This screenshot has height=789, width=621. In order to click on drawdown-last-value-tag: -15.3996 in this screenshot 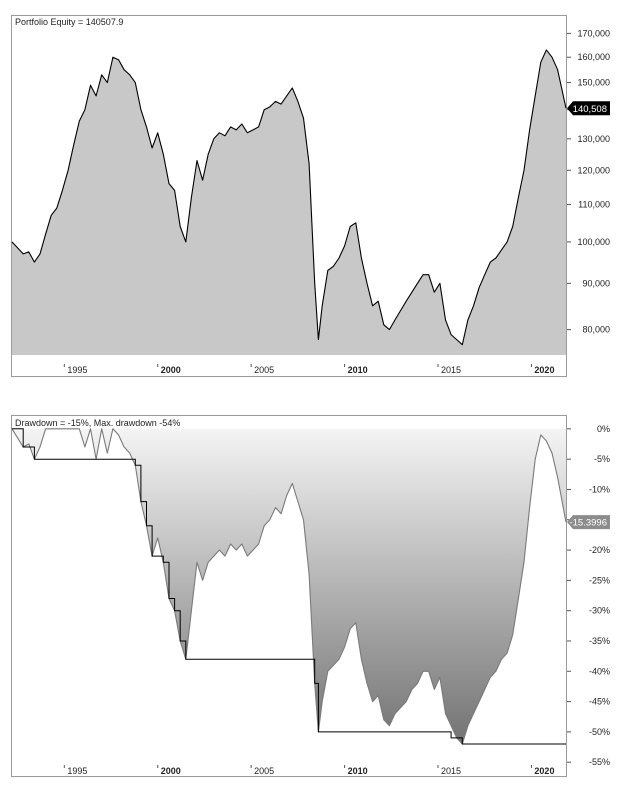, I will do `click(588, 522)`.